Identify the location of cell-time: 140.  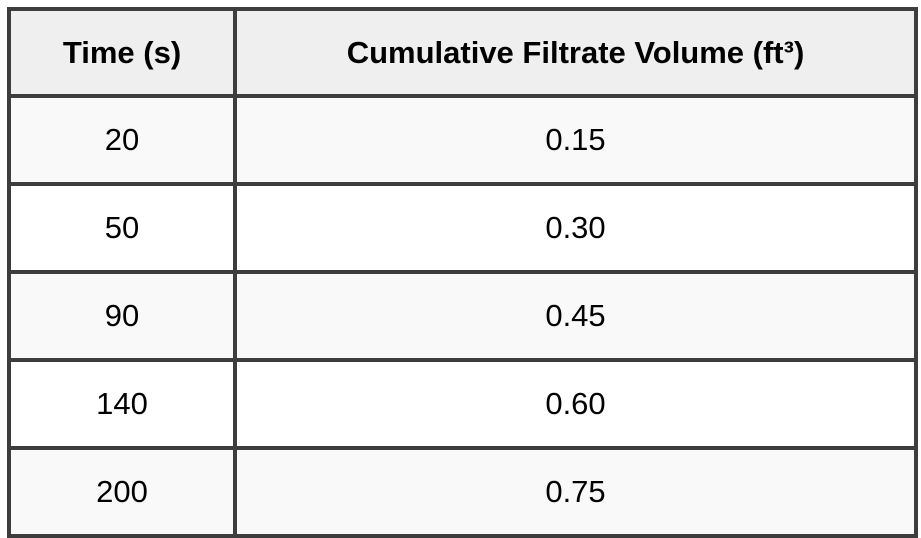
(122, 404).